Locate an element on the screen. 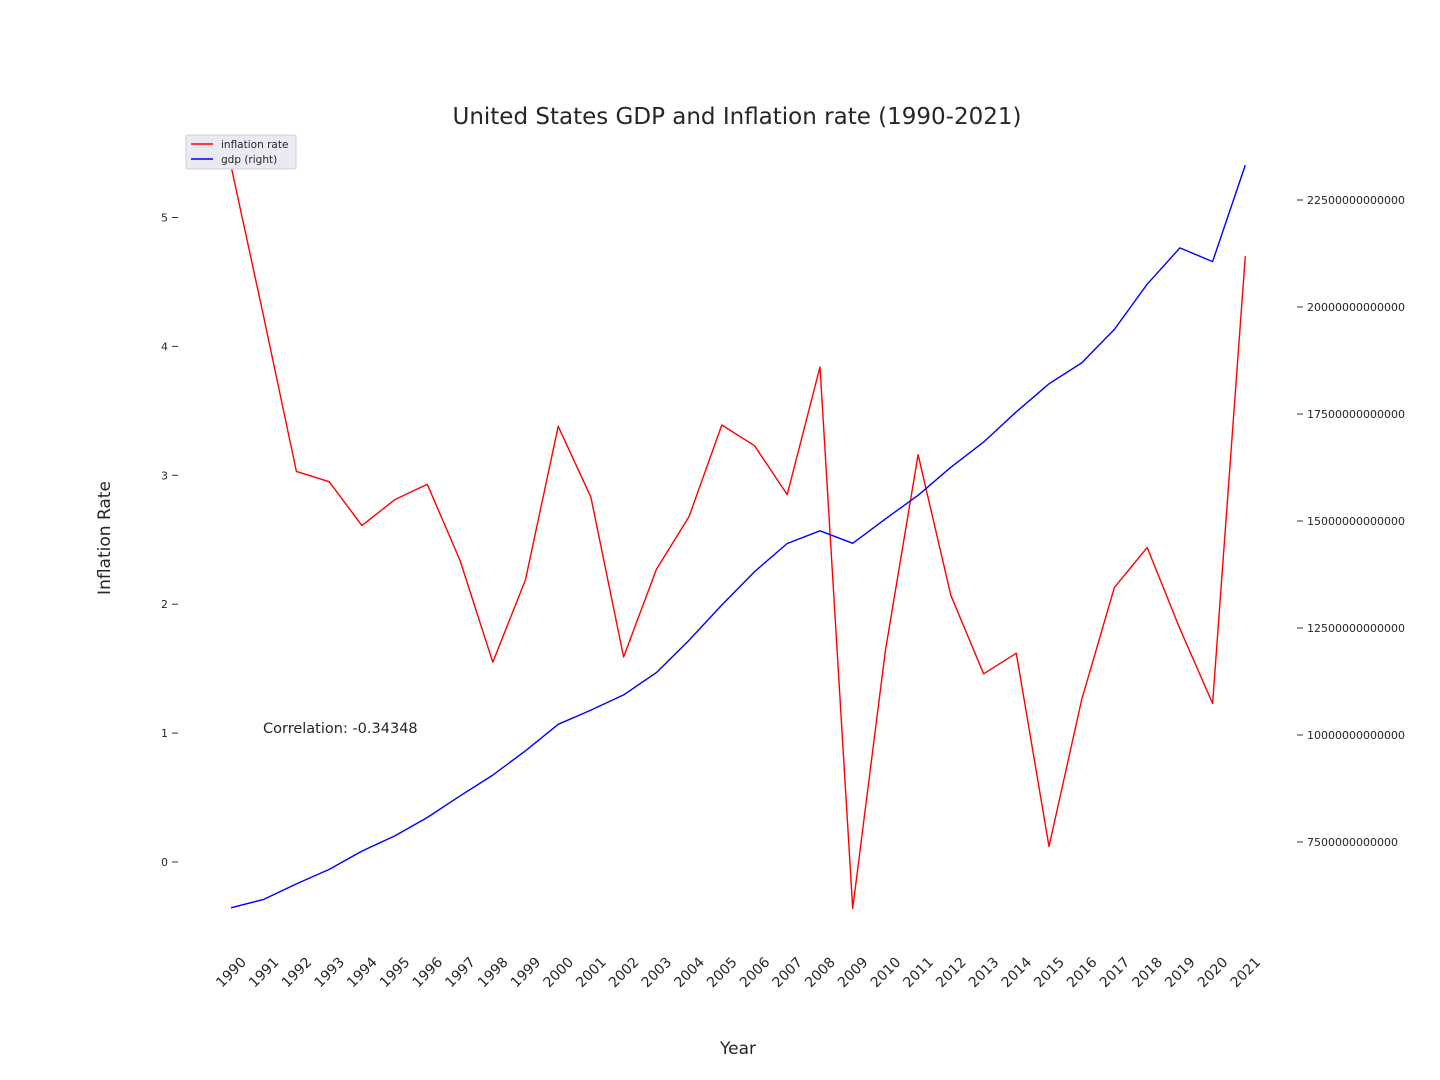 The width and height of the screenshot is (1440, 1080). x-tick-label: 2012 is located at coordinates (951, 973).